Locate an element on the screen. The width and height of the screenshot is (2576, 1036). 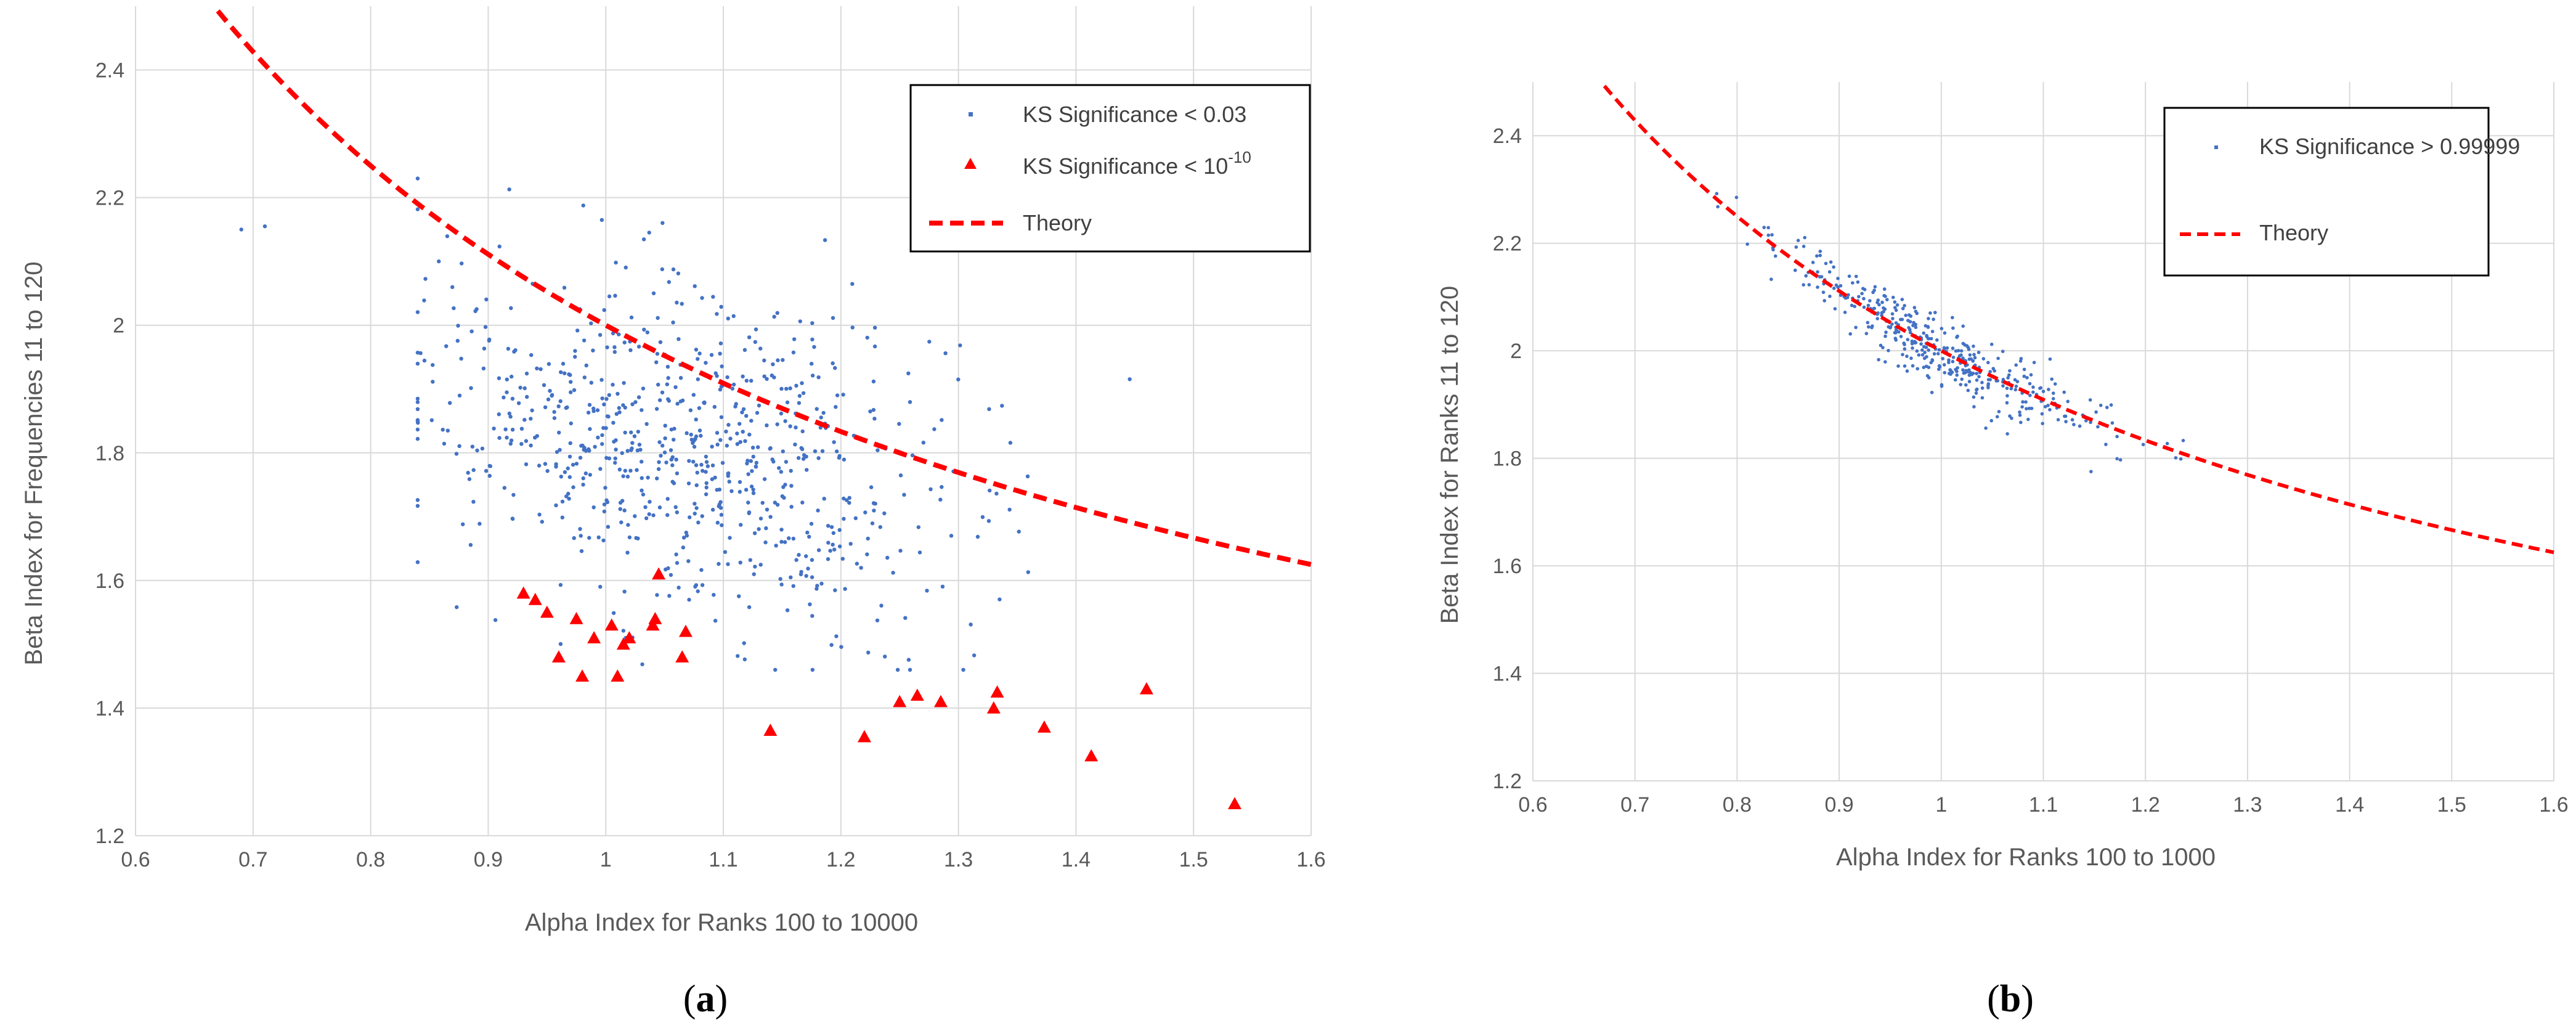
chart-a-panel-label: (a) is located at coordinates (705, 999).